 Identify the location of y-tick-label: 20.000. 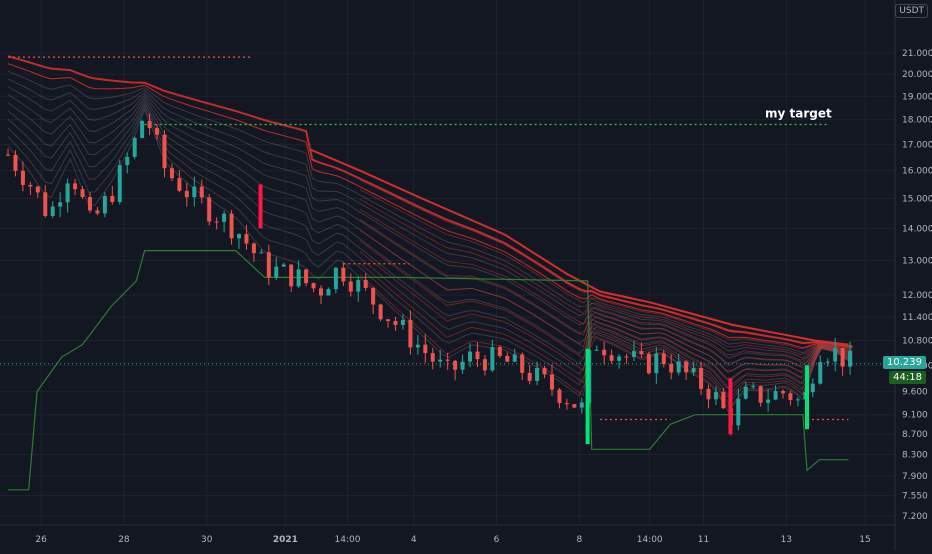
(917, 75).